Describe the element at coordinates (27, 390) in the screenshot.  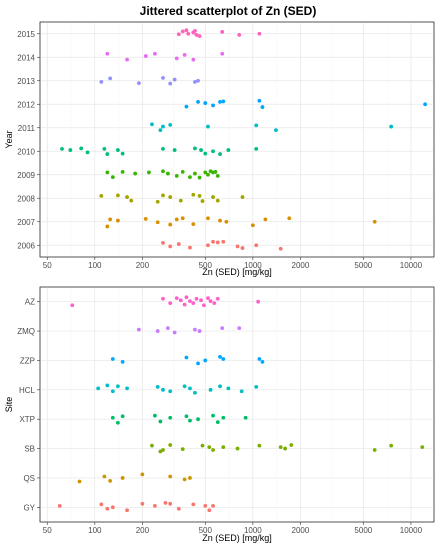
I see `y-tick-label: HCL` at that location.